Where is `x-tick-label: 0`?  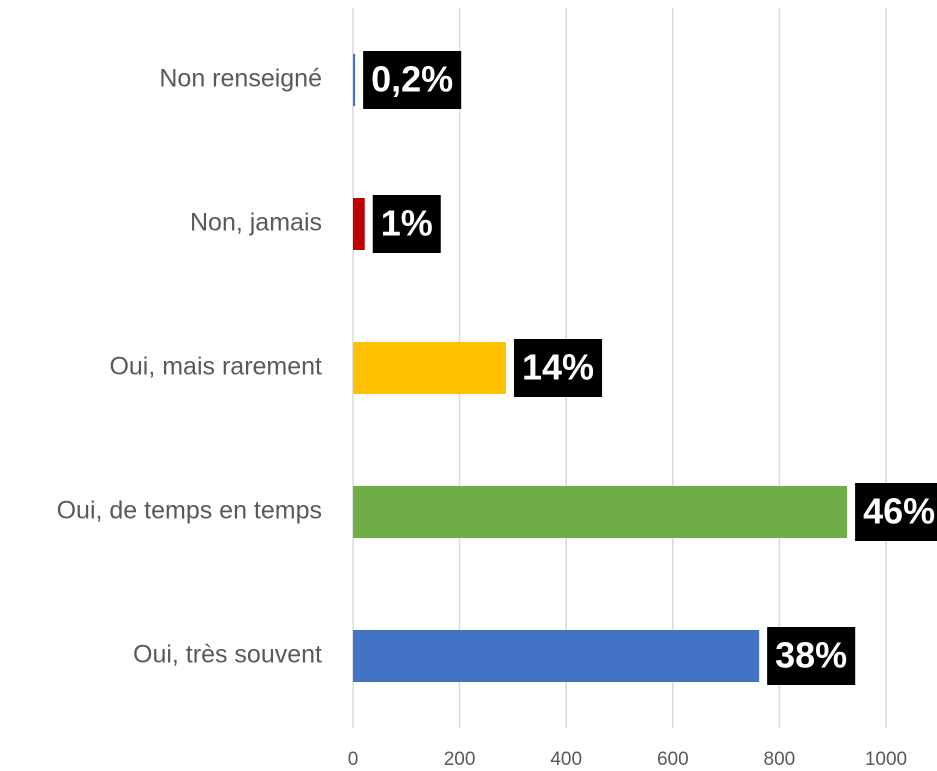
x-tick-label: 0 is located at coordinates (353, 759).